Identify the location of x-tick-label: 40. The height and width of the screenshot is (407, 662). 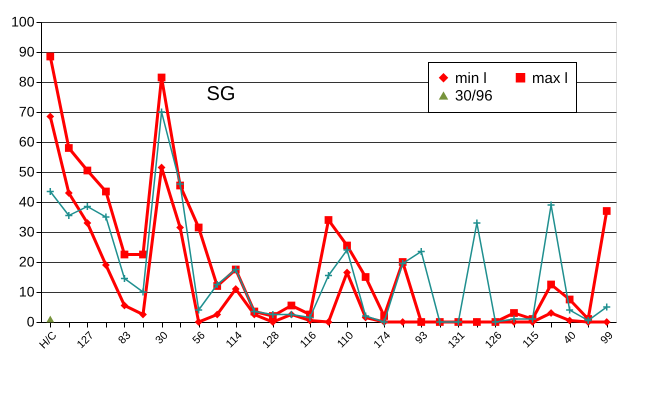
(570, 338).